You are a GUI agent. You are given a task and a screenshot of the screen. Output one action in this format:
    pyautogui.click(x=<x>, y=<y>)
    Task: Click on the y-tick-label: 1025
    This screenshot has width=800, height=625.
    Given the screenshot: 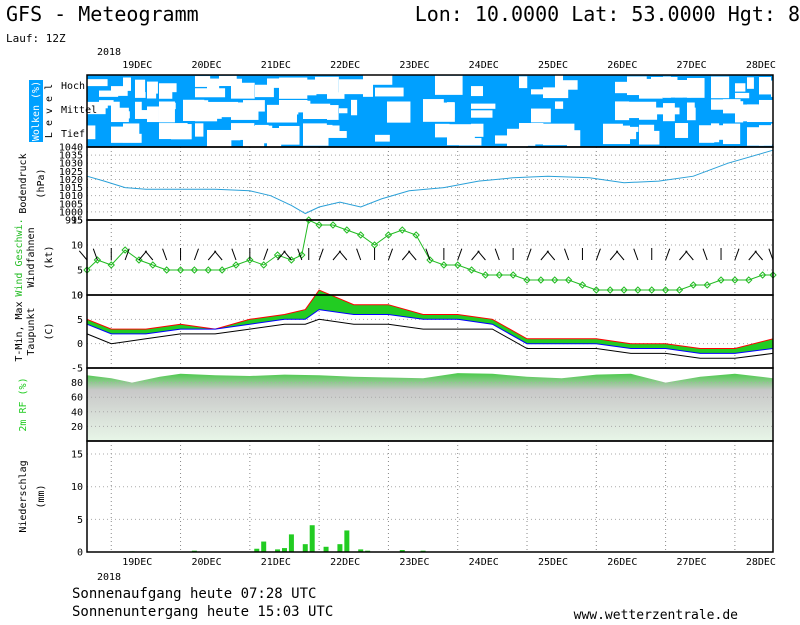 What is the action you would take?
    pyautogui.click(x=71, y=172)
    